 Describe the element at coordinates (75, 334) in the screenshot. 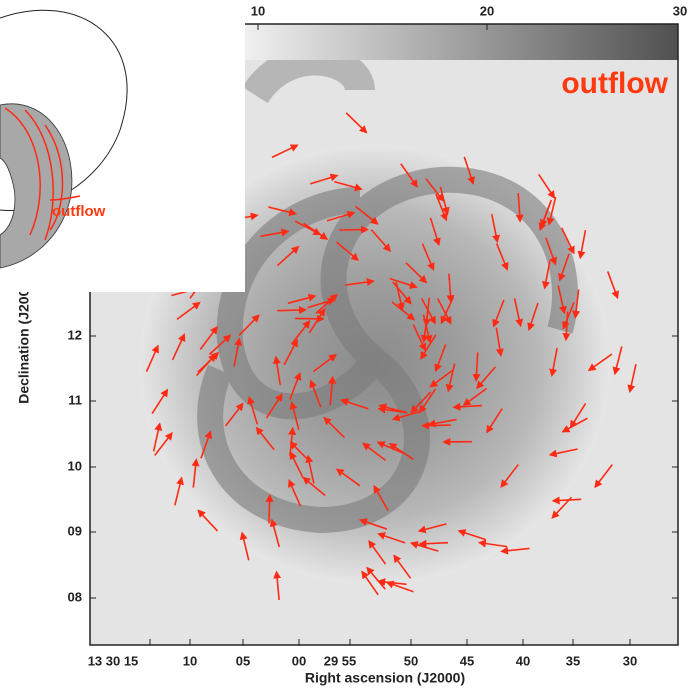

I see `y-tick-label: 12` at that location.